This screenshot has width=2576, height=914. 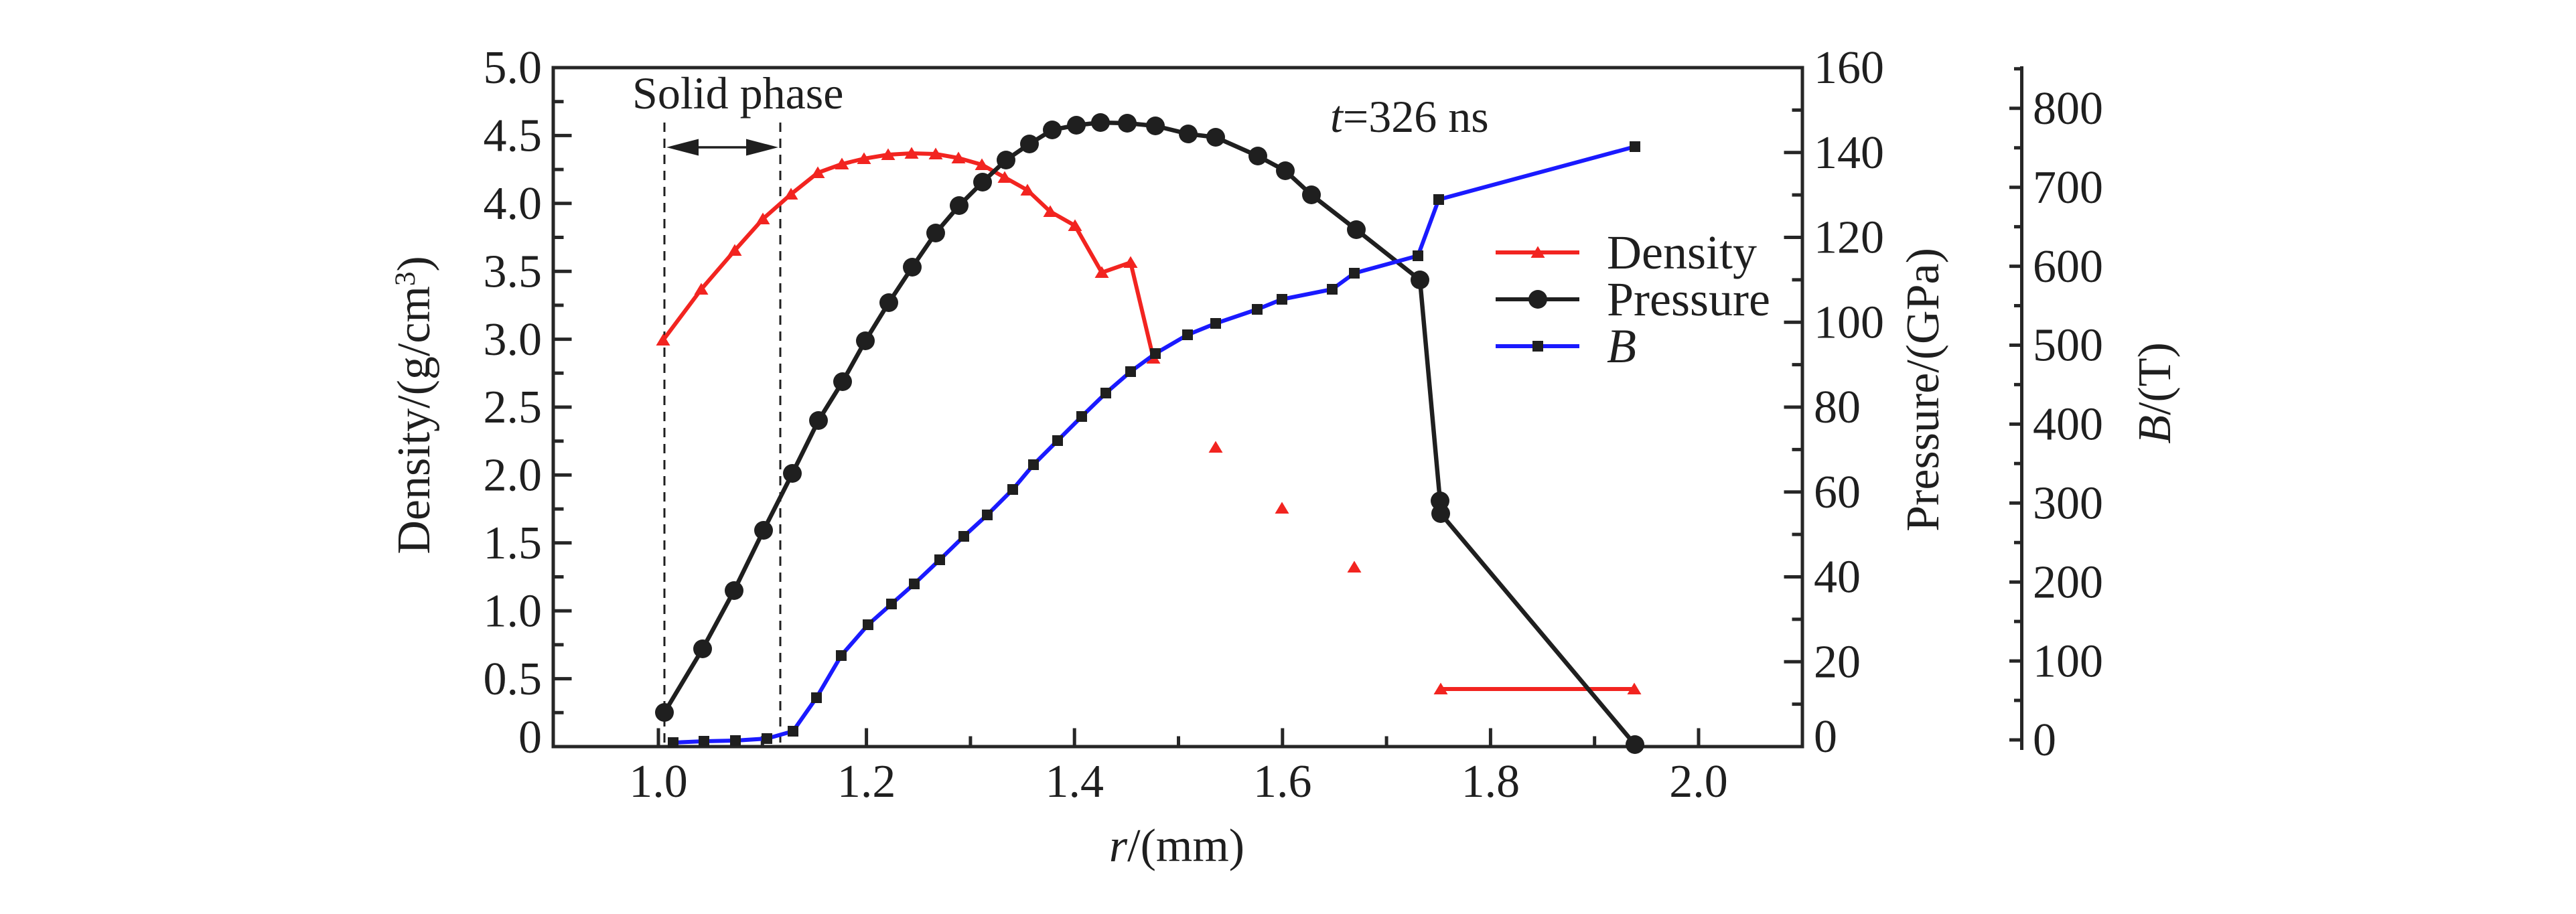 What do you see at coordinates (1849, 68) in the screenshot?
I see `svg-text: 160` at bounding box center [1849, 68].